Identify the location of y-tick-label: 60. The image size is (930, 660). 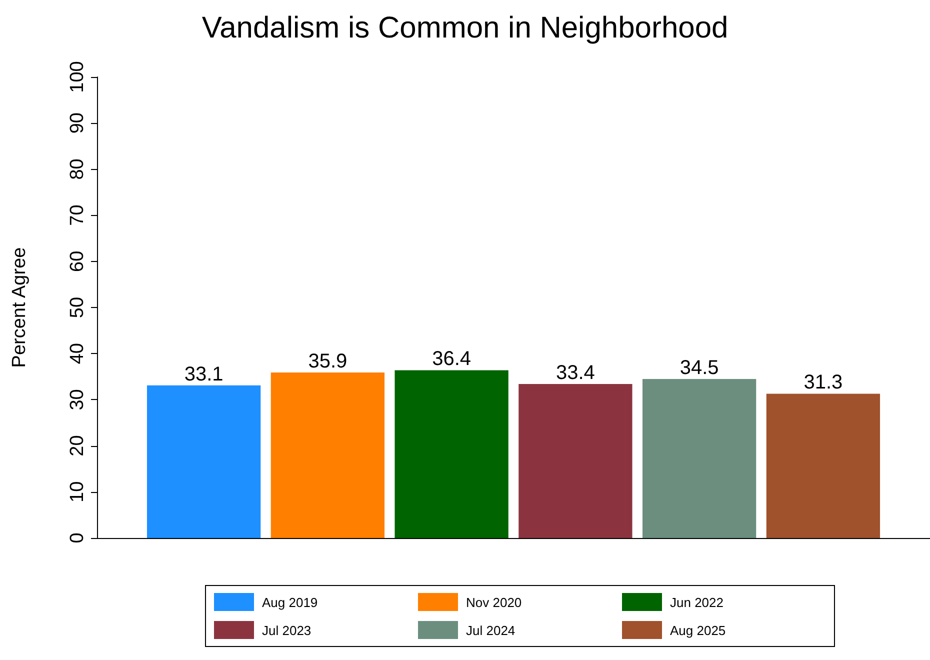
(77, 261).